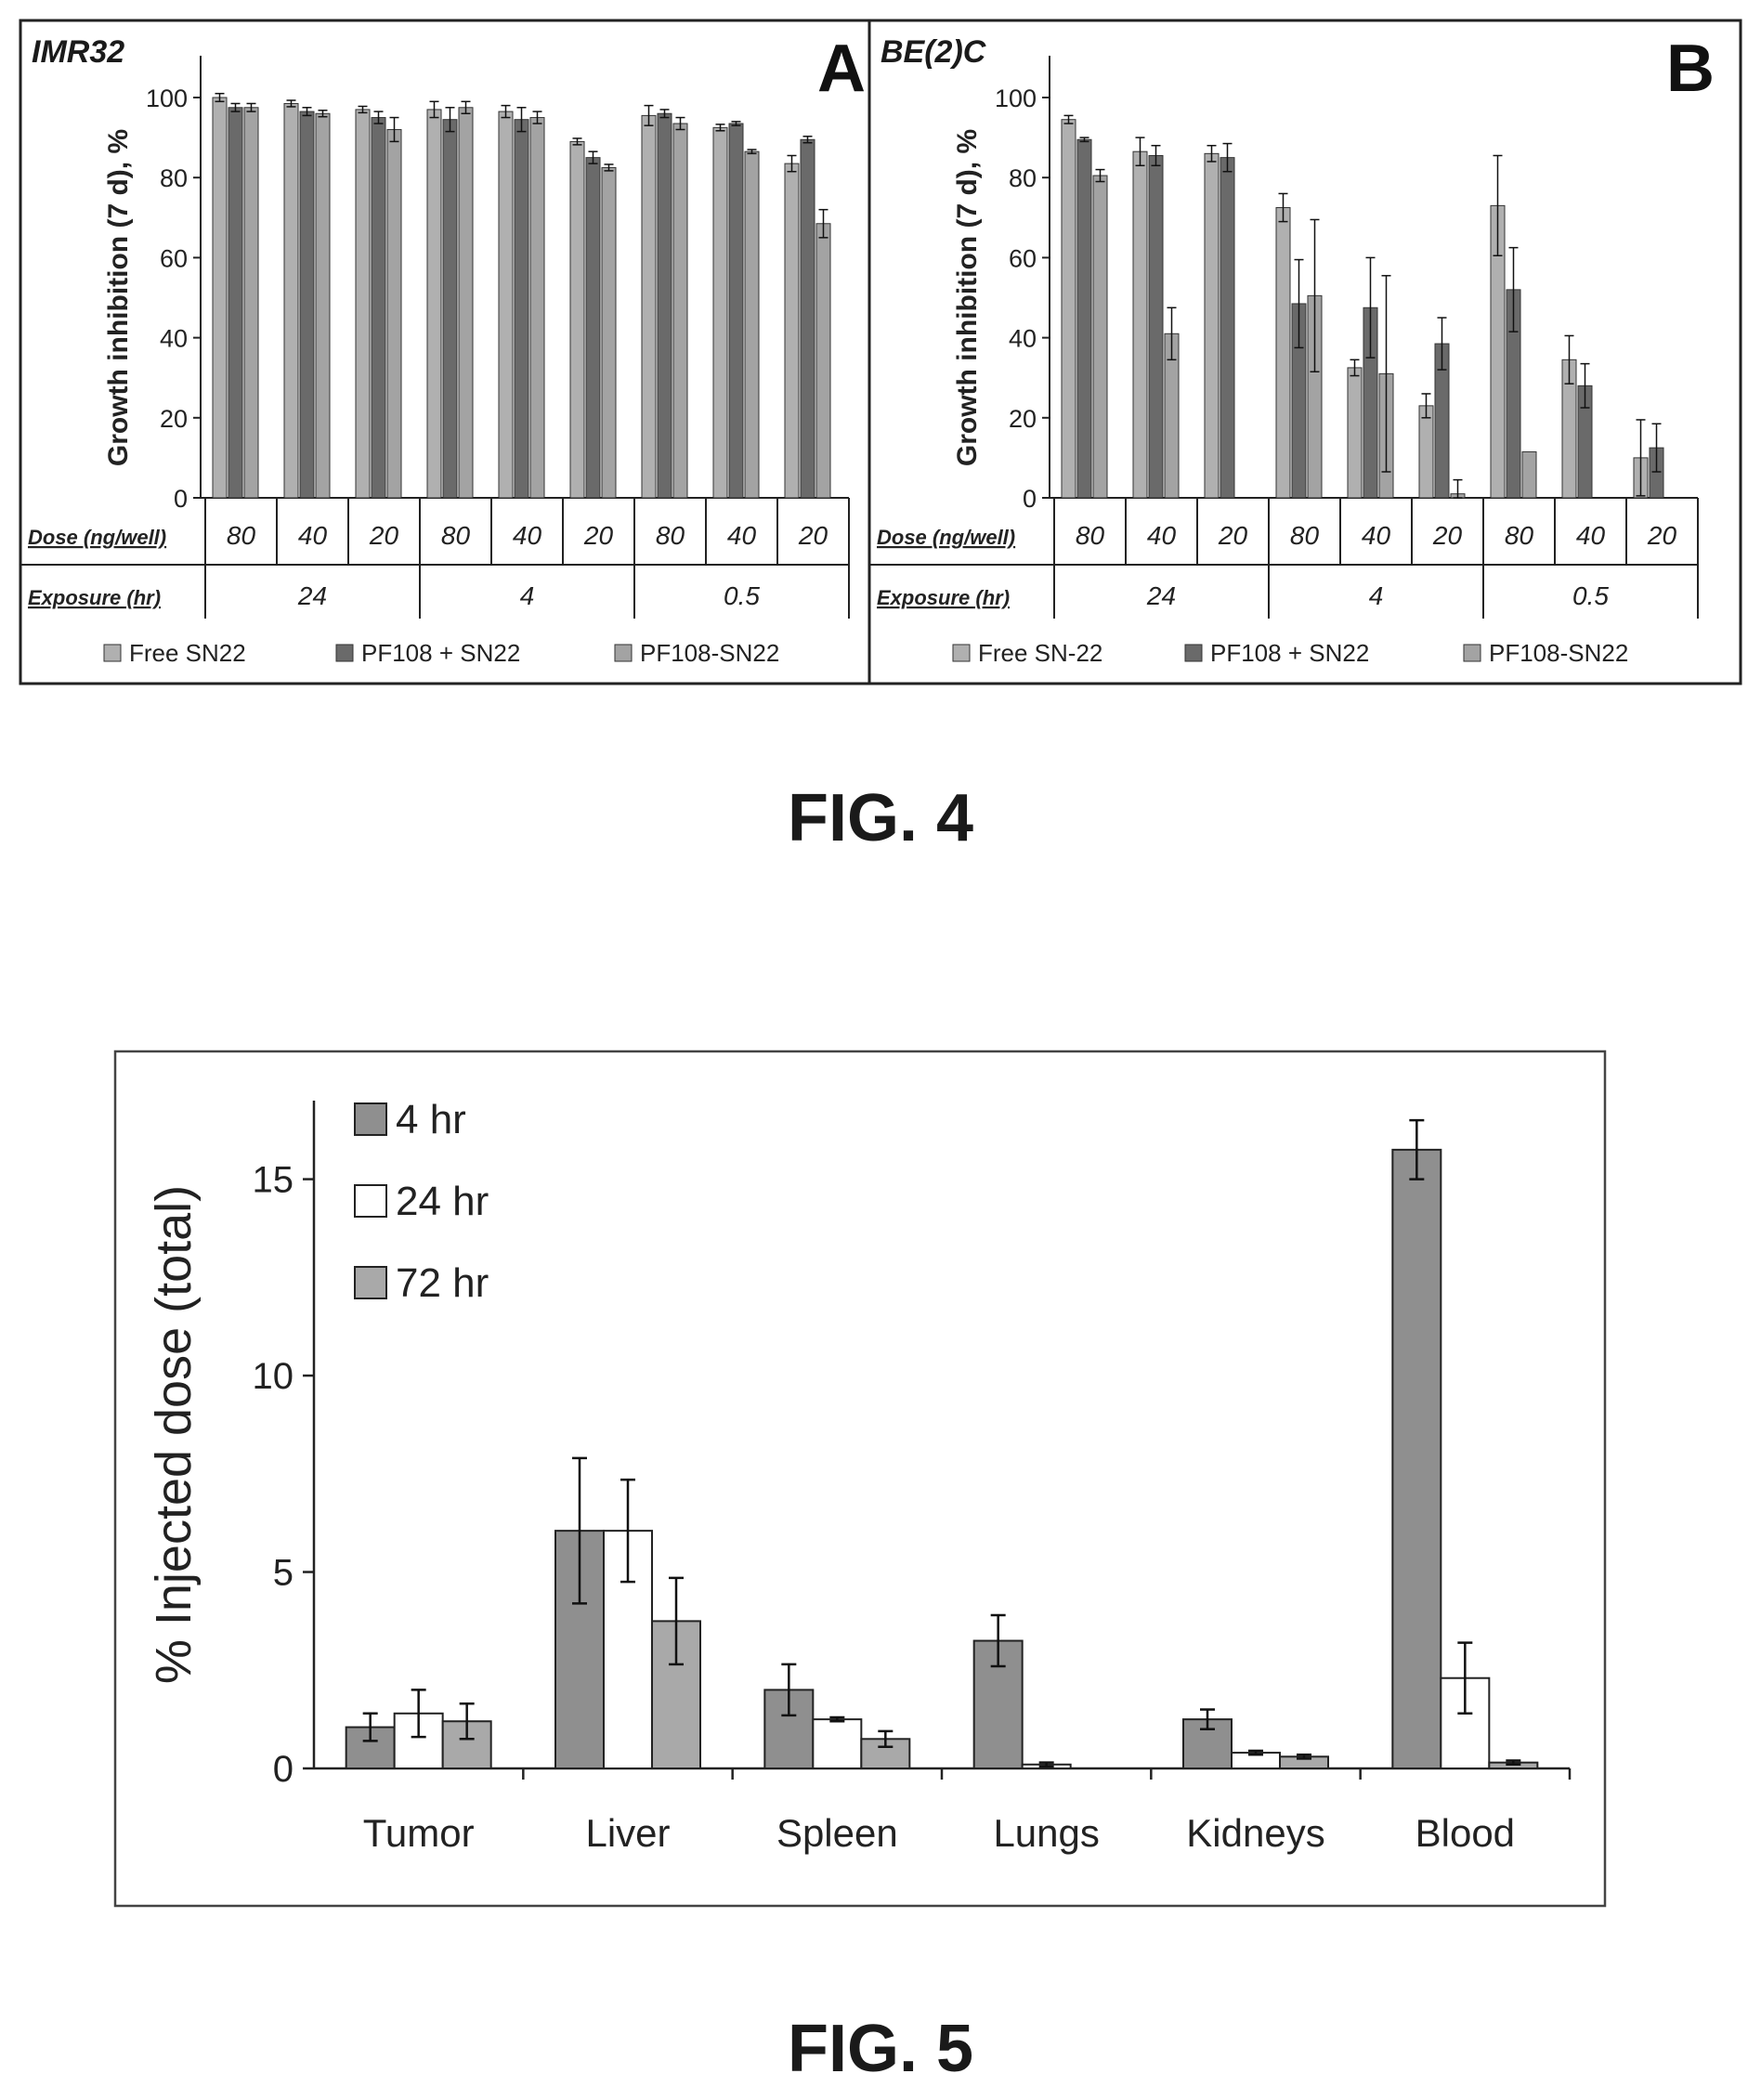 This screenshot has width=1761, height=2100. What do you see at coordinates (273, 1376) in the screenshot?
I see `y-tick-label: 10` at bounding box center [273, 1376].